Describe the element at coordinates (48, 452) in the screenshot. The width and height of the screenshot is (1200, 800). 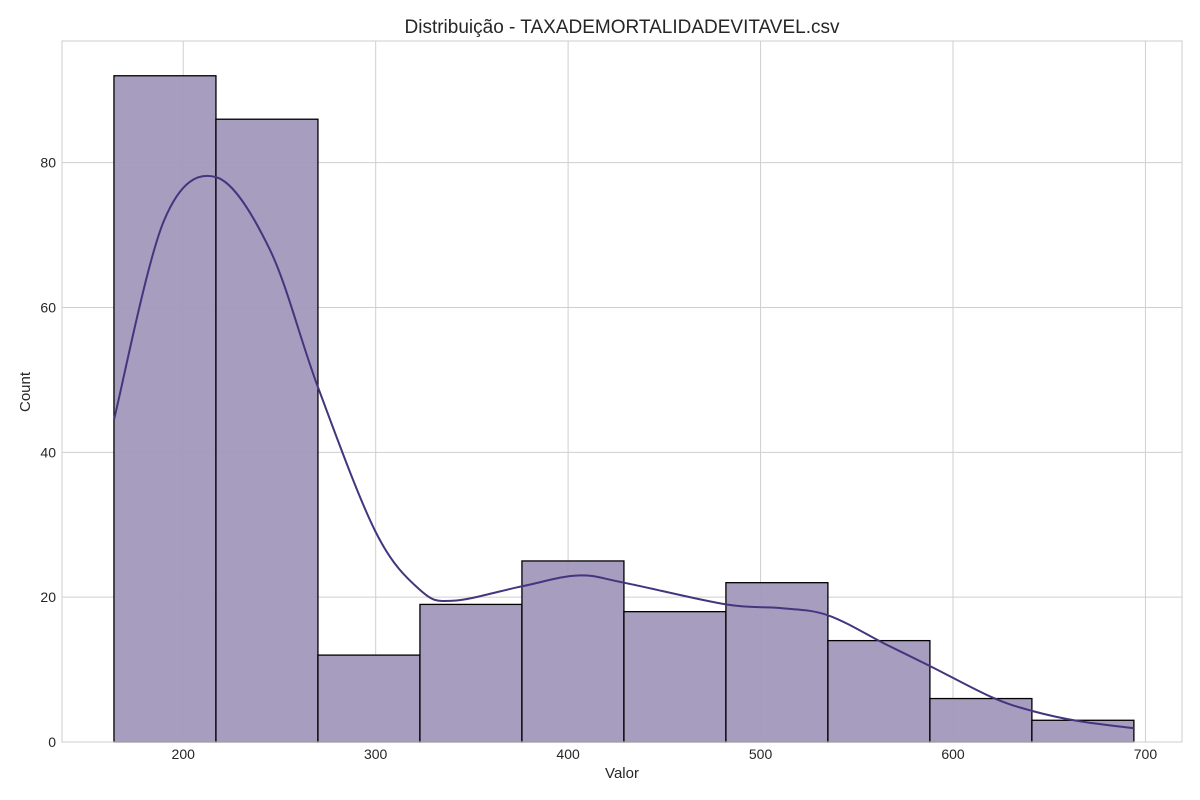
I see `y-tick-label-2: 40` at that location.